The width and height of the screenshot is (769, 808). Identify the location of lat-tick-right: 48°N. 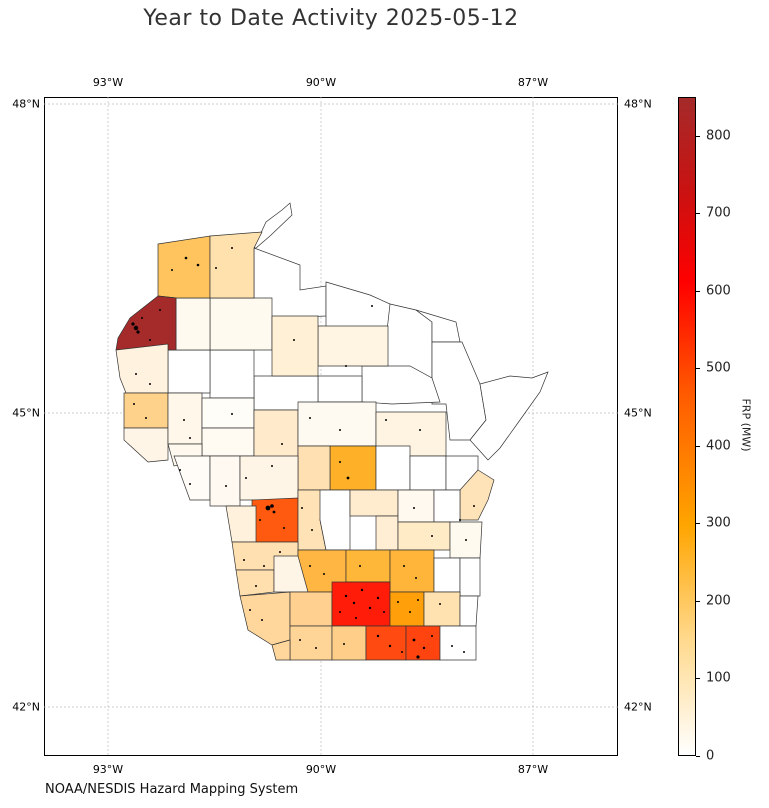
(638, 104).